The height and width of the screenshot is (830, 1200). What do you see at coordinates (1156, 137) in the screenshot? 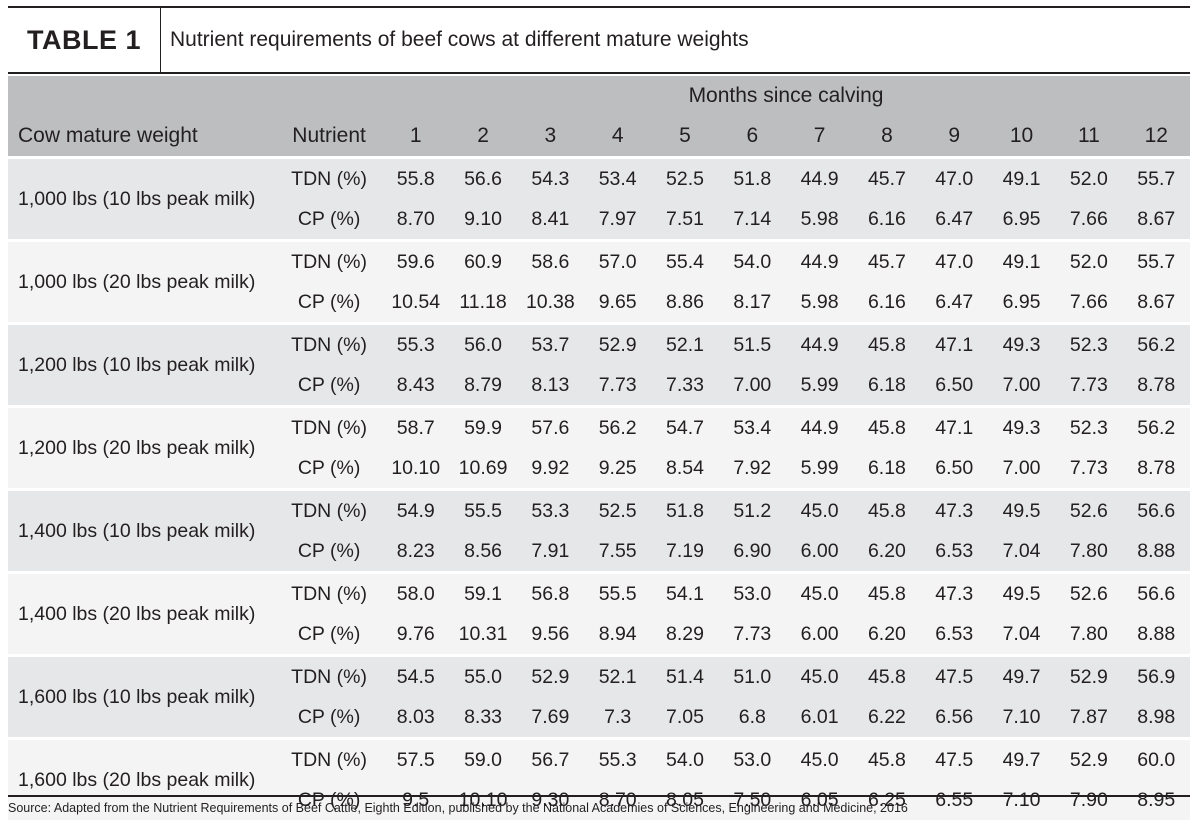
I see `month-header-12: 12` at bounding box center [1156, 137].